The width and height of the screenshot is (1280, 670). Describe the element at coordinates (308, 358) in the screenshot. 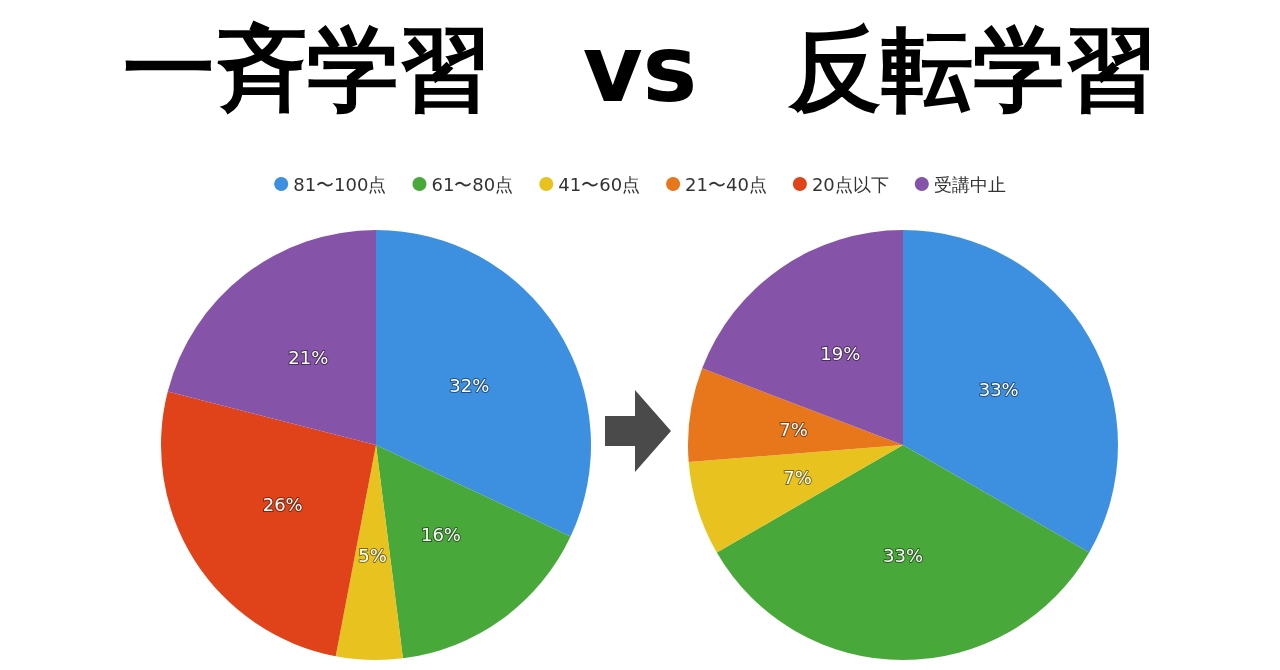

I see `data-label: 21%` at that location.